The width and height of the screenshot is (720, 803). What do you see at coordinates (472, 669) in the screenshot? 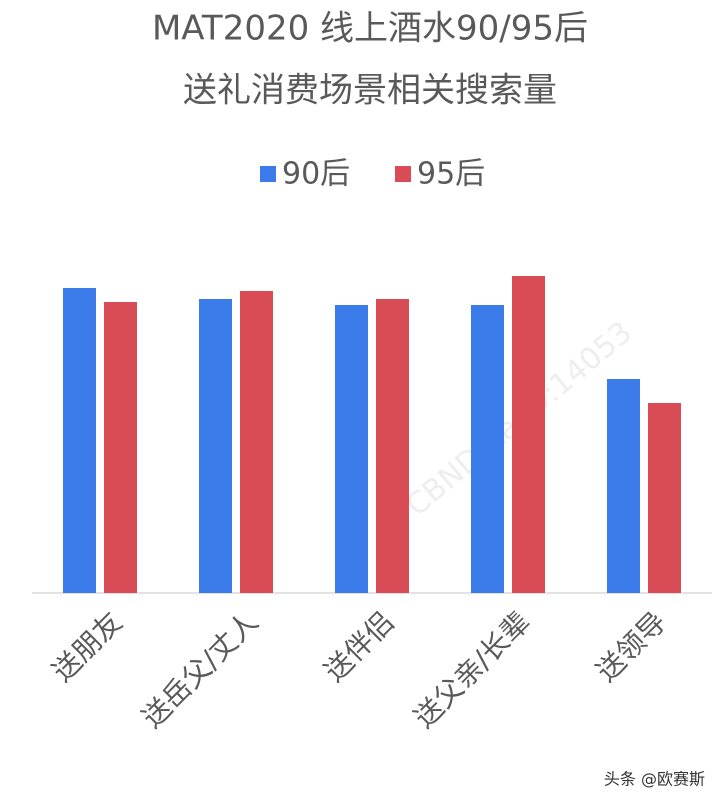
I see `x-tick-label: 送父亲/长辈` at bounding box center [472, 669].